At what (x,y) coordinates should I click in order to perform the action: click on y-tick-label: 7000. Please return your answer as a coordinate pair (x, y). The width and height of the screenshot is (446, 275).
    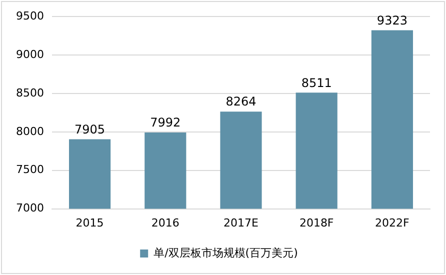
    Looking at the image, I should click on (30, 208).